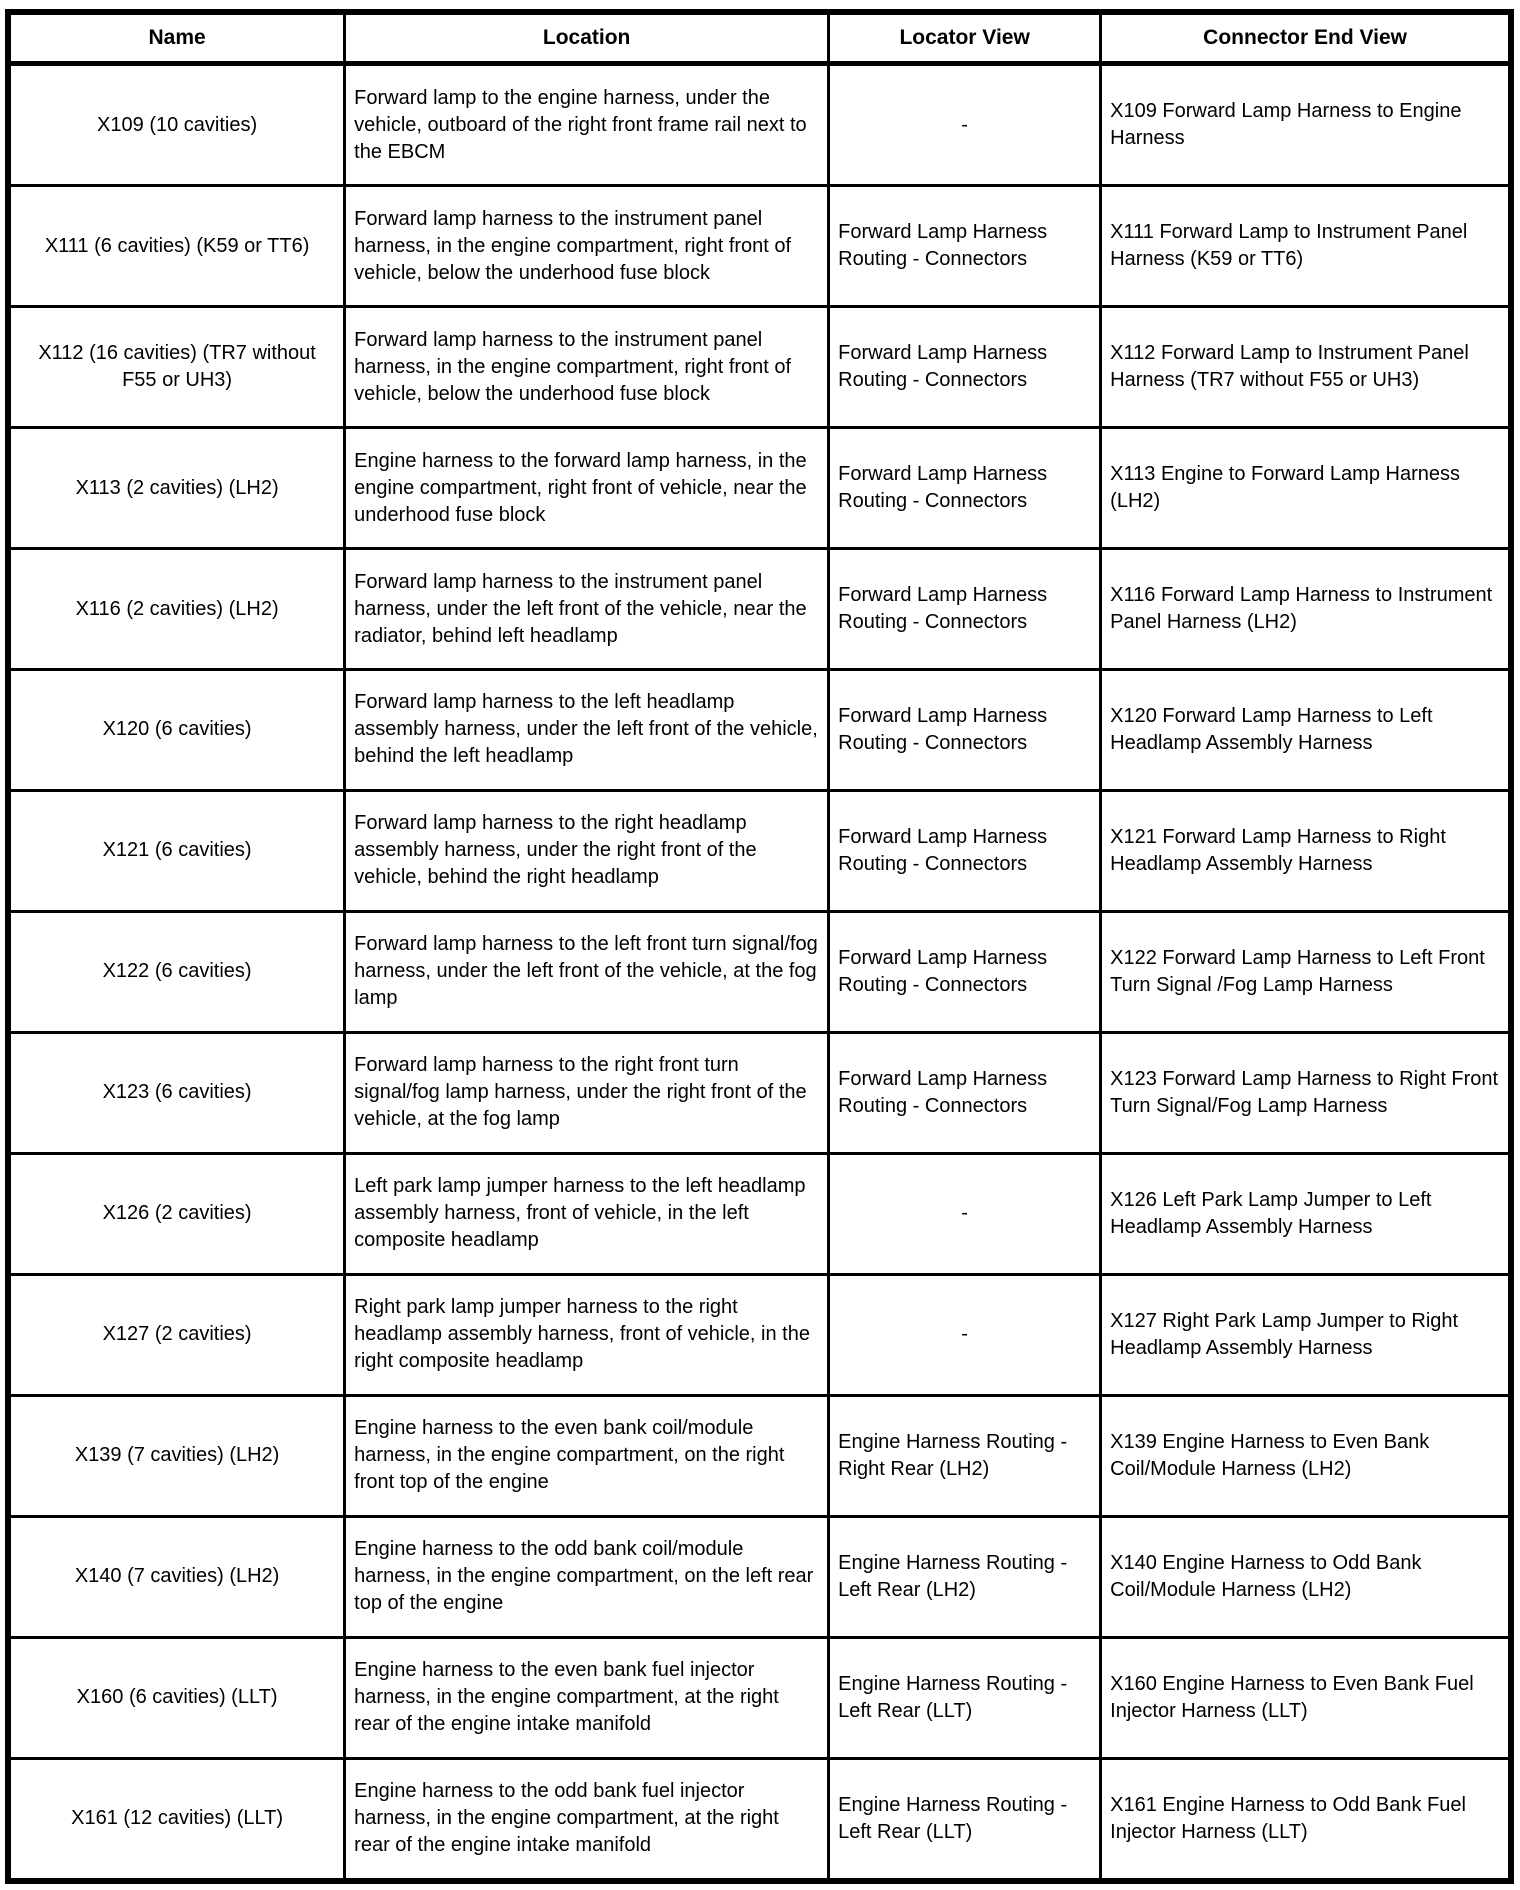  What do you see at coordinates (176, 1092) in the screenshot?
I see `name-cell: X123 (6 cavities)` at bounding box center [176, 1092].